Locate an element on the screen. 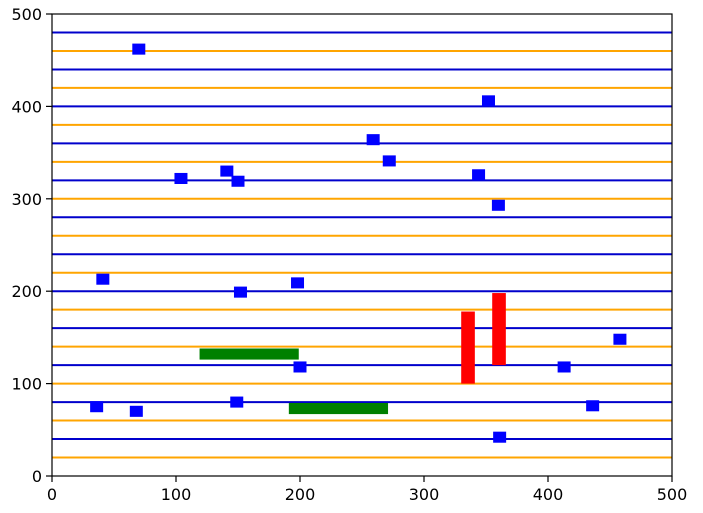  y-tick-label: 0 is located at coordinates (37, 476).